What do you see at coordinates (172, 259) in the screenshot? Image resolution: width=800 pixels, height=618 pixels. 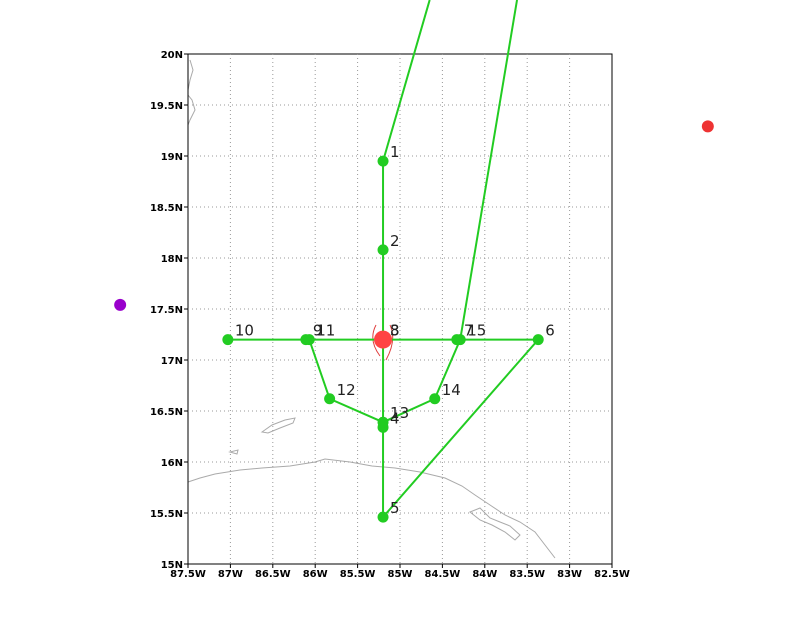 I see `y-tick-label: 18N` at bounding box center [172, 259].